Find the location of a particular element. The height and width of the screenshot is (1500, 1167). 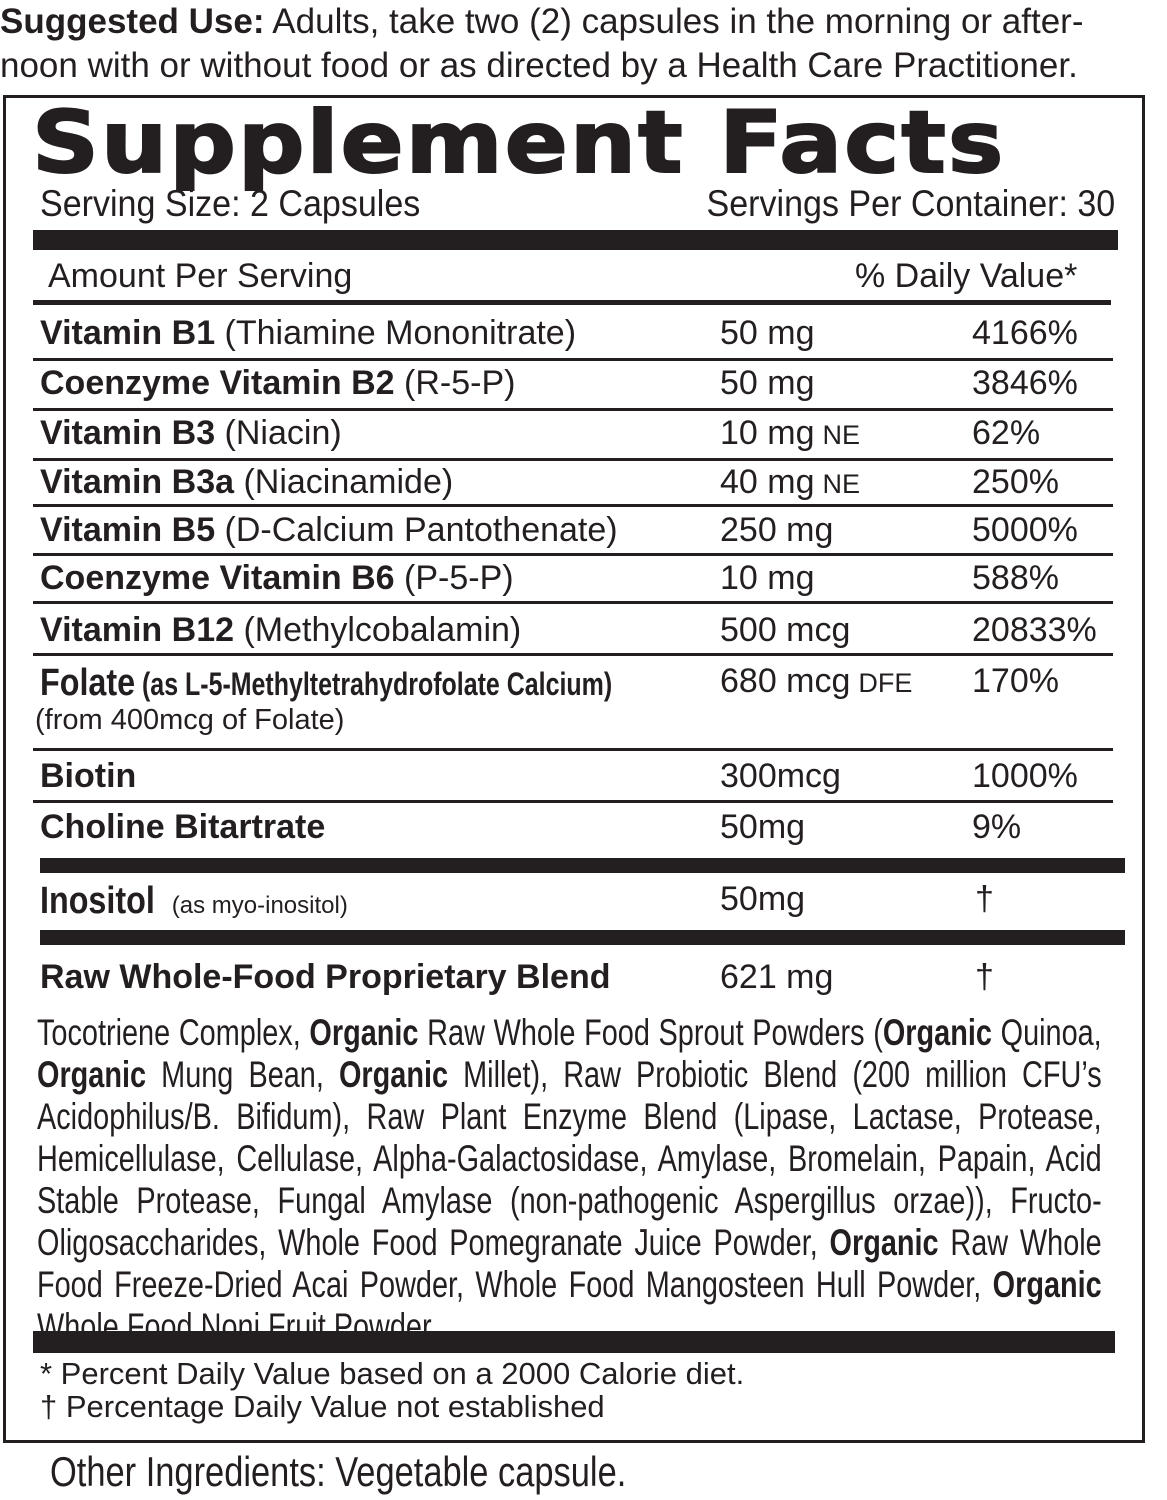

nutrient-detail: (Niacinamide) is located at coordinates (344, 482).